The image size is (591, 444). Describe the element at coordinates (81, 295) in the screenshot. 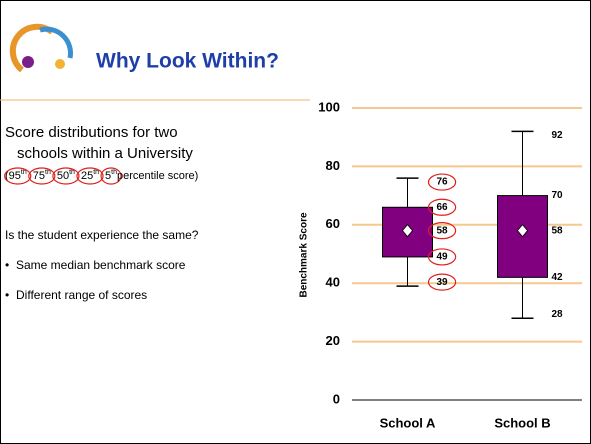

I see `bullet: Different range of scores` at that location.